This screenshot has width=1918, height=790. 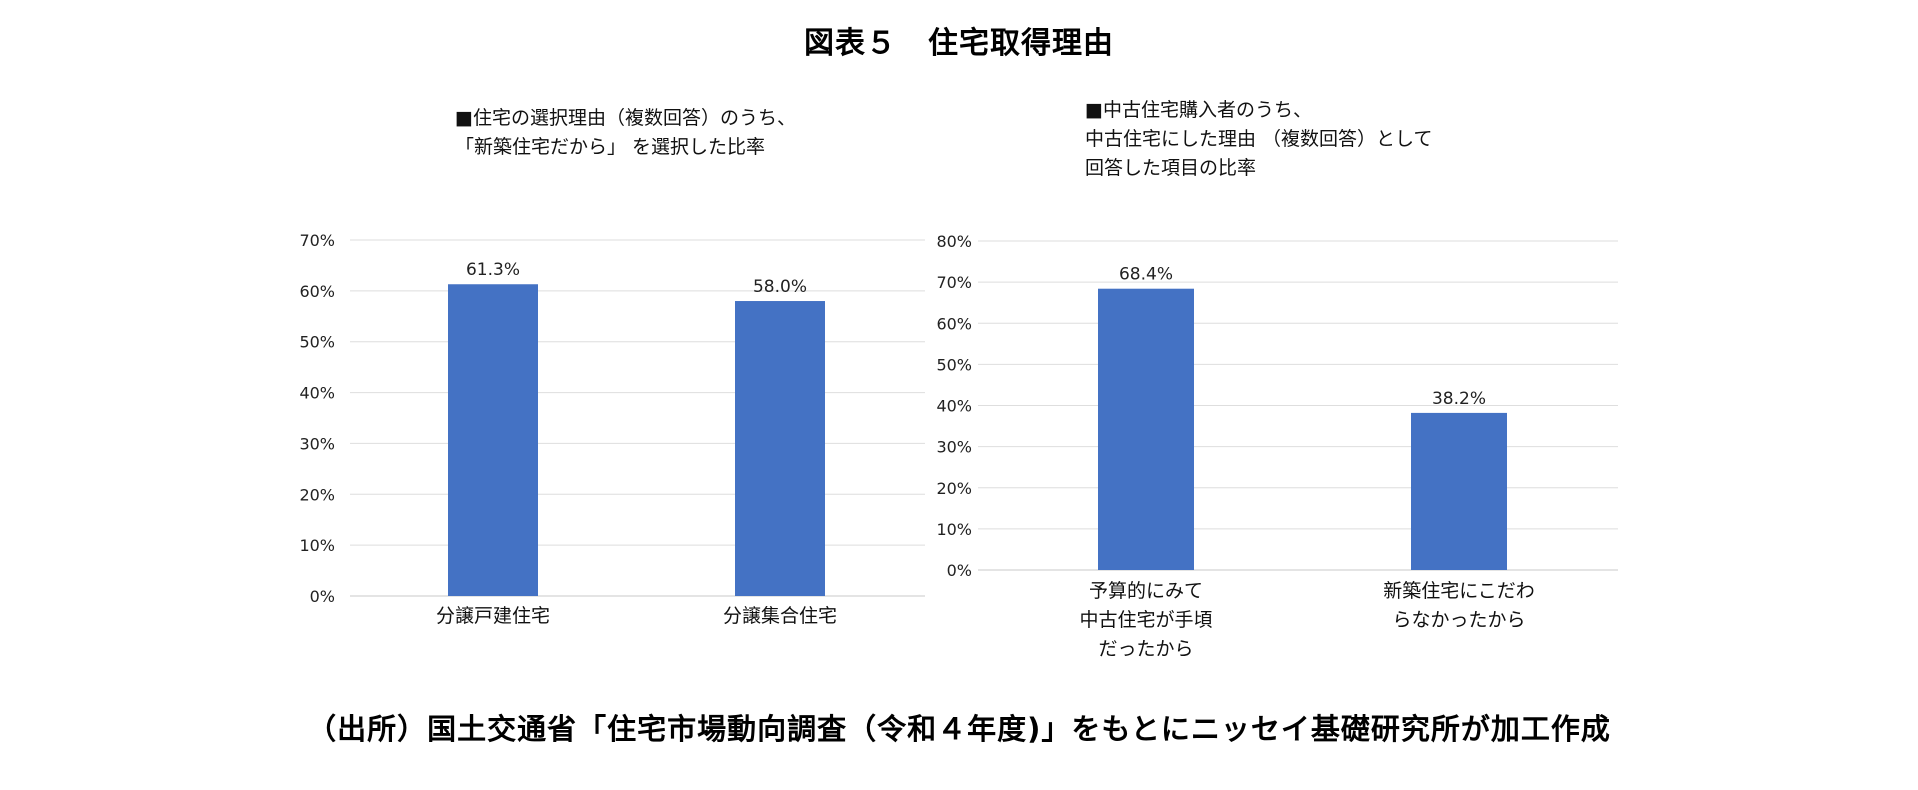 I want to click on category-label: 予算的にみて, so click(x=1146, y=591).